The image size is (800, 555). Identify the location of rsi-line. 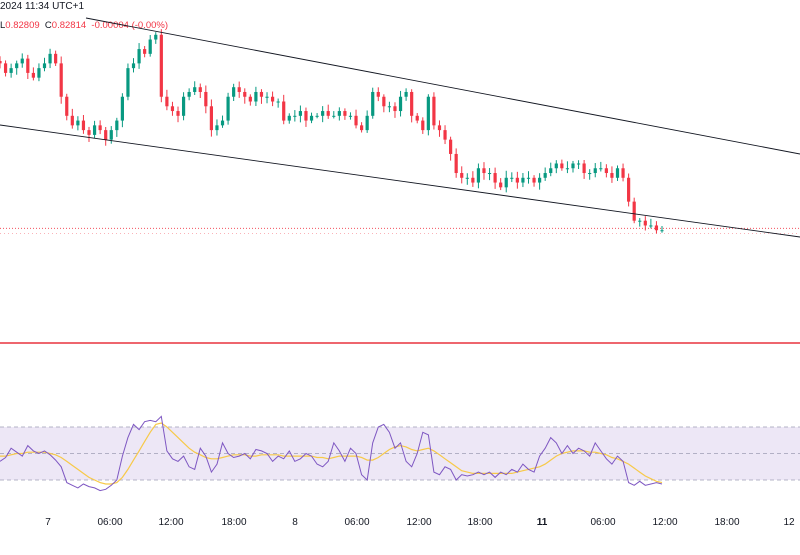
(331, 453).